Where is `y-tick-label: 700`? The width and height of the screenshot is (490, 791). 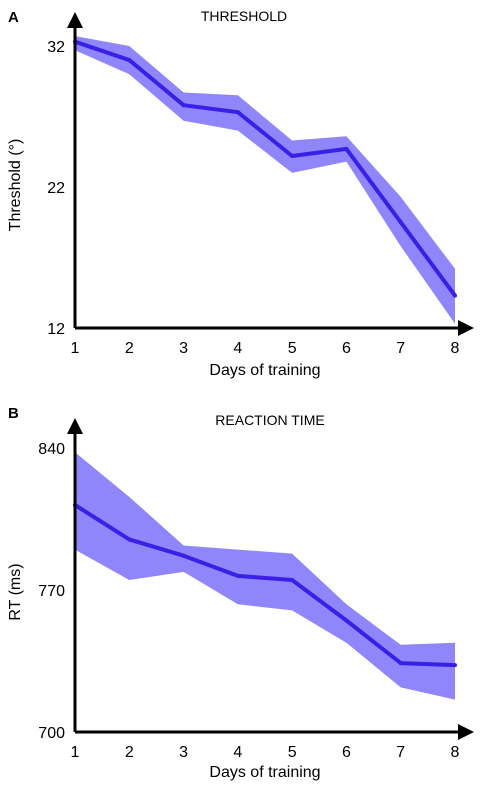
y-tick-label: 700 is located at coordinates (51, 733).